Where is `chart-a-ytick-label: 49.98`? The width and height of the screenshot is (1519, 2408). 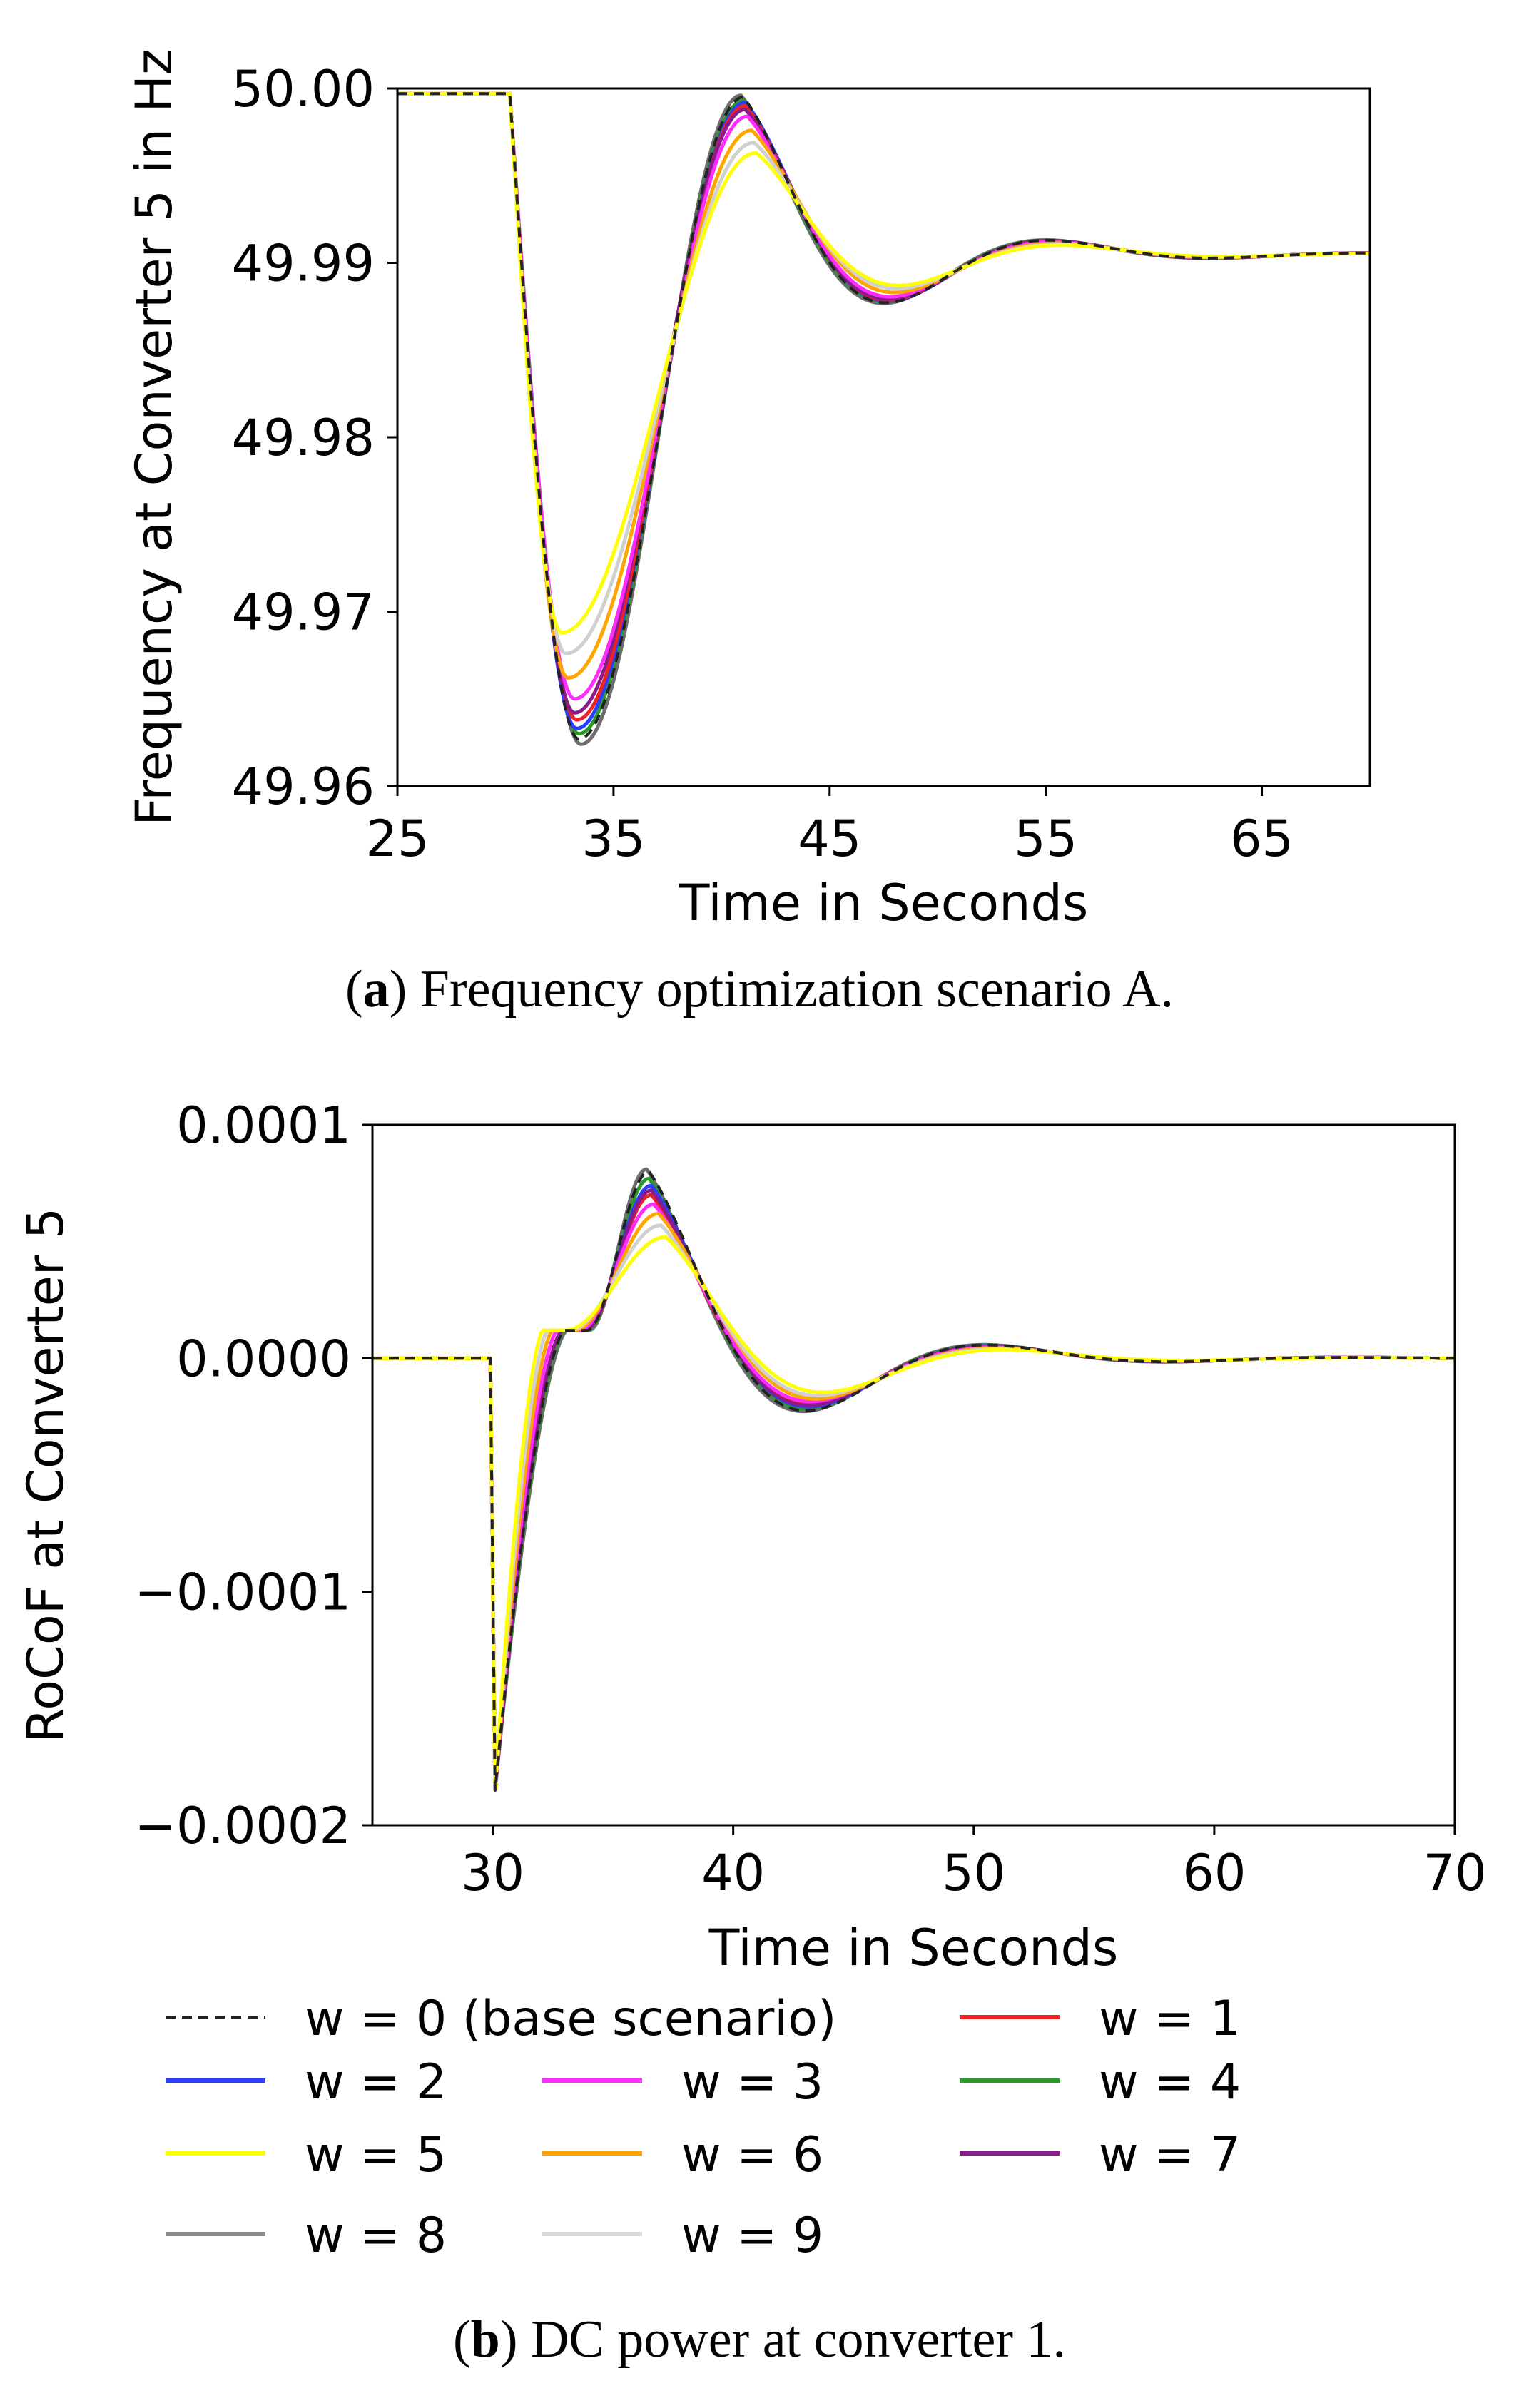 chart-a-ytick-label: 49.98 is located at coordinates (303, 438).